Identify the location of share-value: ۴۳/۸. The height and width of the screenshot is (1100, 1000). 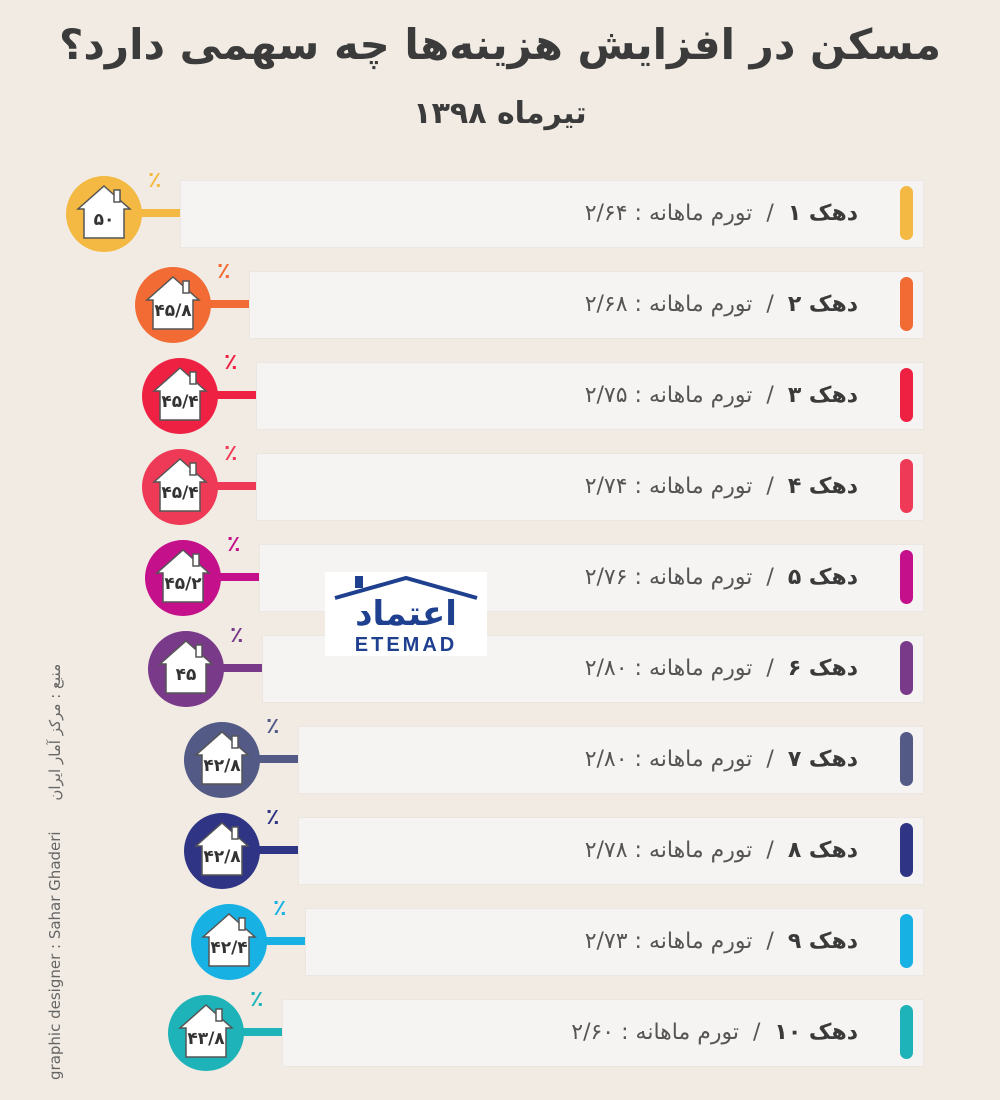
(206, 1039).